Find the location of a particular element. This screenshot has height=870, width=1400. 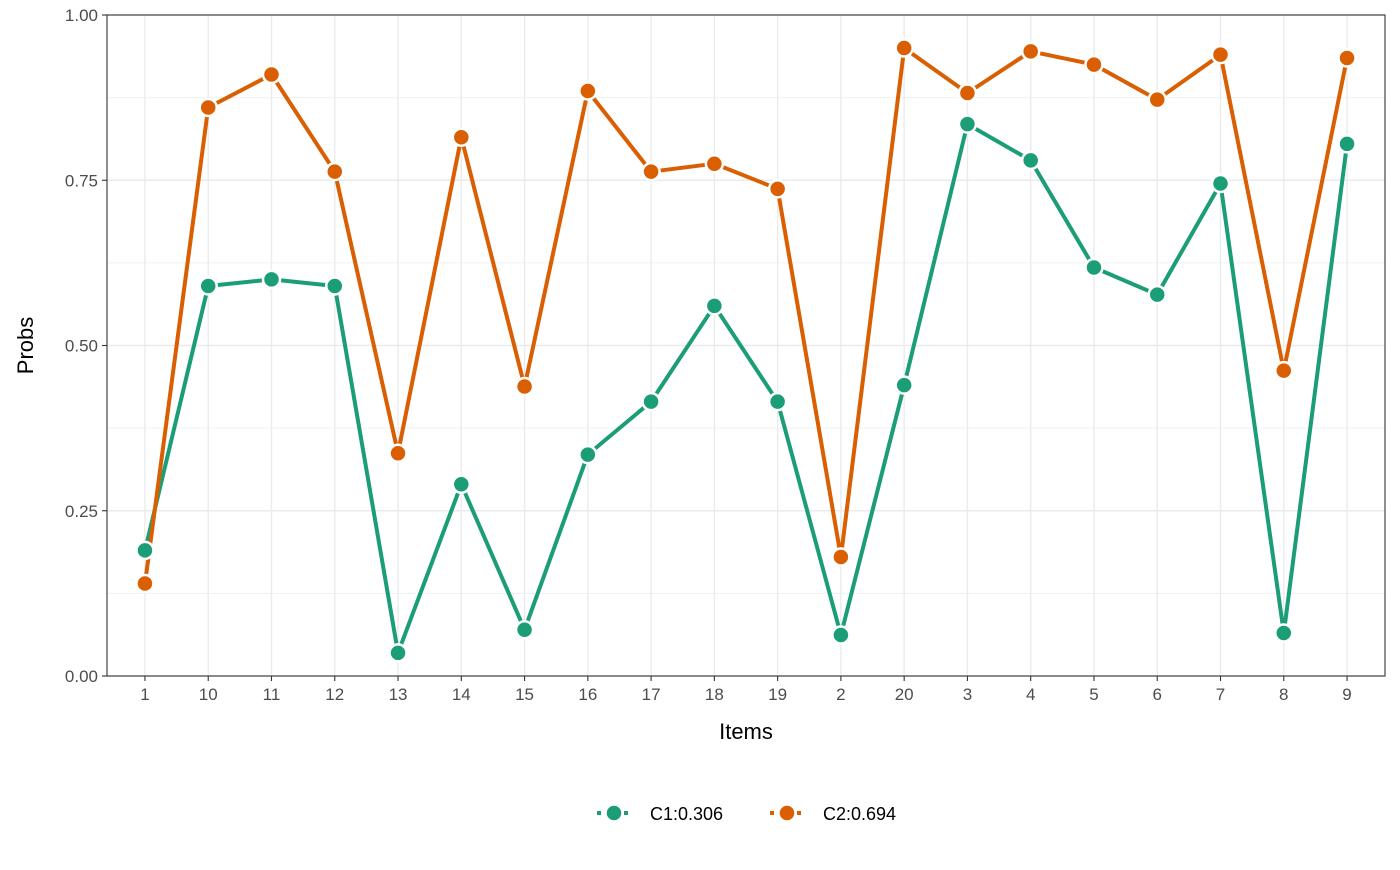

legend-label: C1:0.306 is located at coordinates (686, 814).